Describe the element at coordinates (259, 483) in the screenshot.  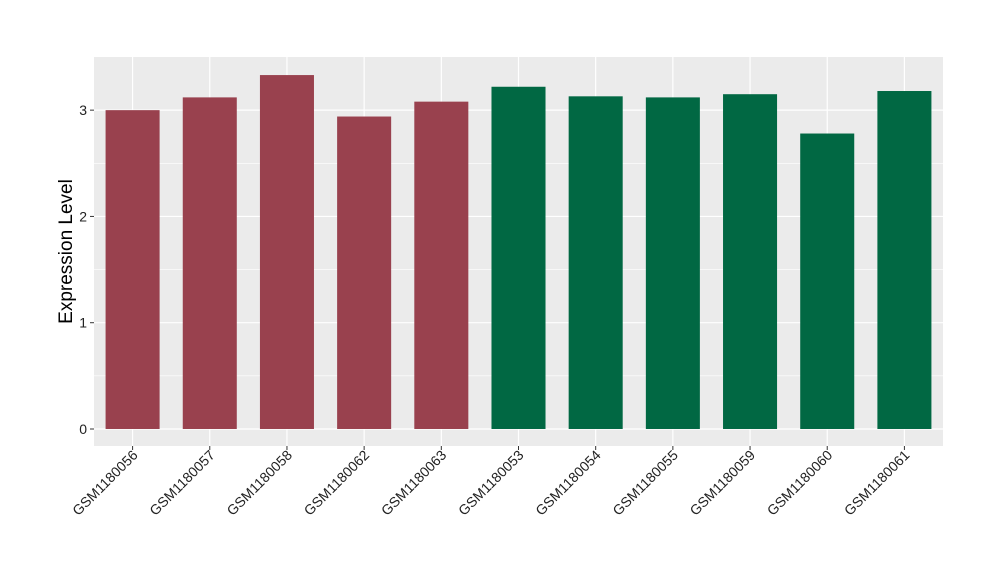
I see `x-tick-label: GSM1180058` at that location.